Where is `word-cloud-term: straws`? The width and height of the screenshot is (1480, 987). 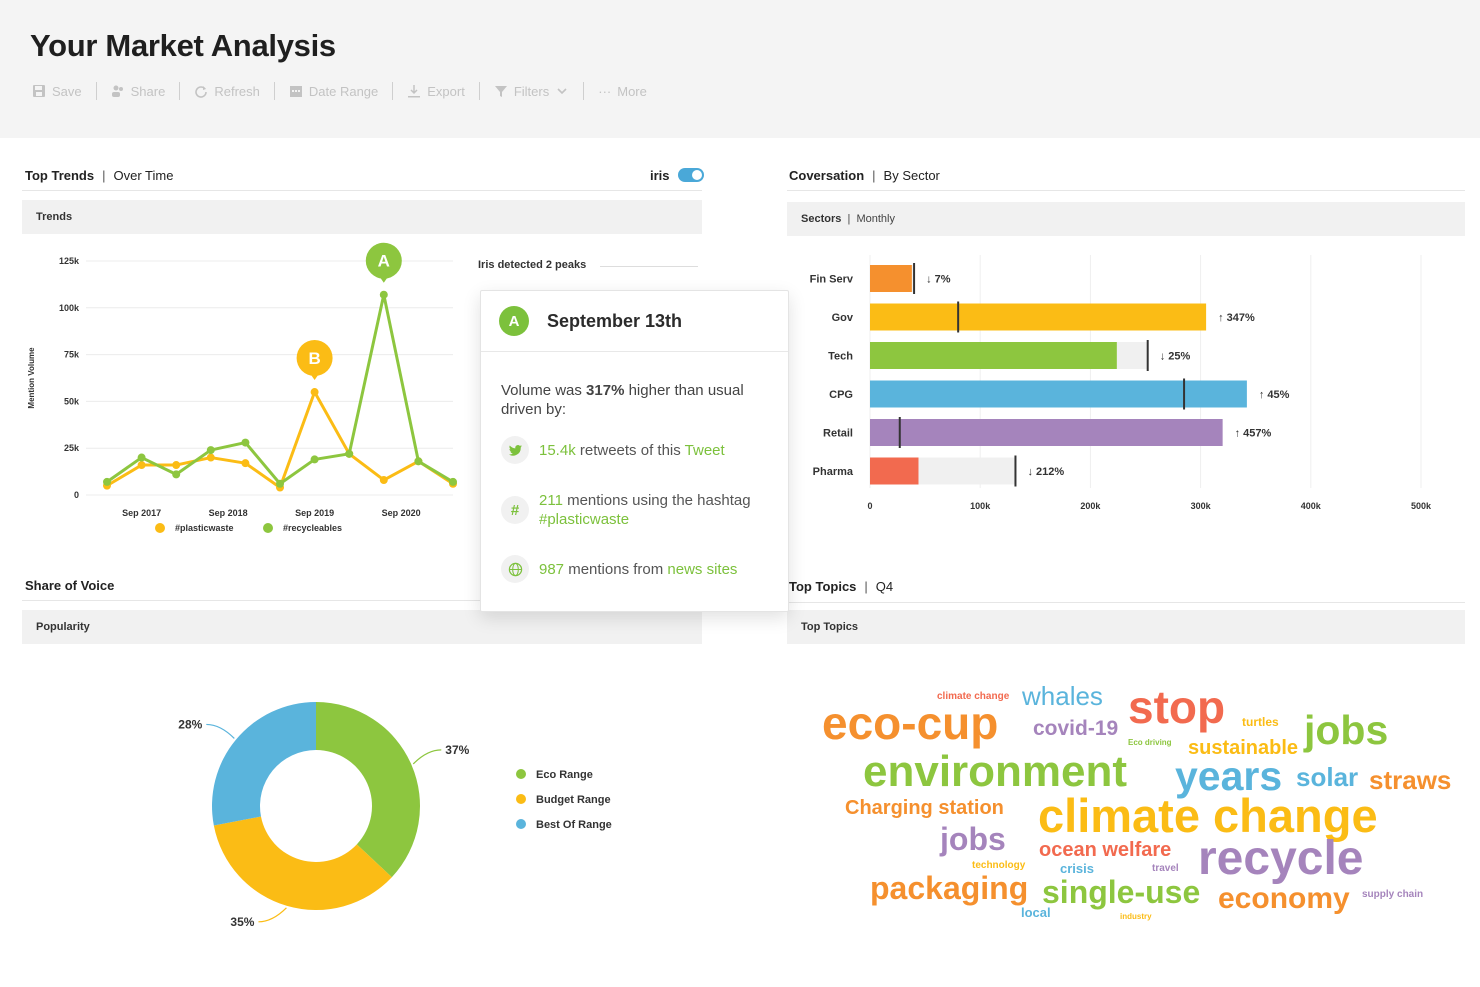 word-cloud-term: straws is located at coordinates (1410, 780).